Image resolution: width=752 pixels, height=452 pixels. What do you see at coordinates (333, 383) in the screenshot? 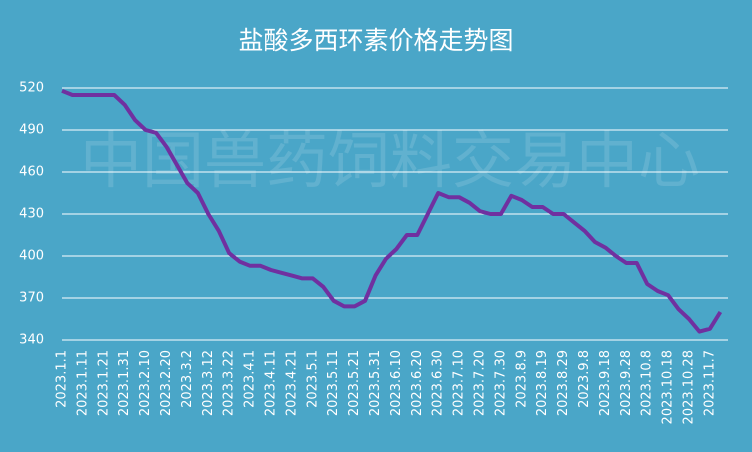
I see `x-tick-label: 2023.5.11` at bounding box center [333, 383].